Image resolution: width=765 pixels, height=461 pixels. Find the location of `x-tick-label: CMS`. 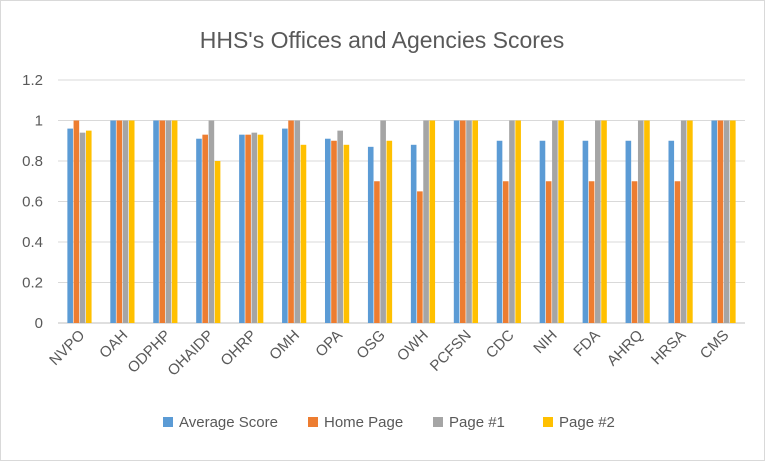

x-tick-label: CMS is located at coordinates (715, 345).